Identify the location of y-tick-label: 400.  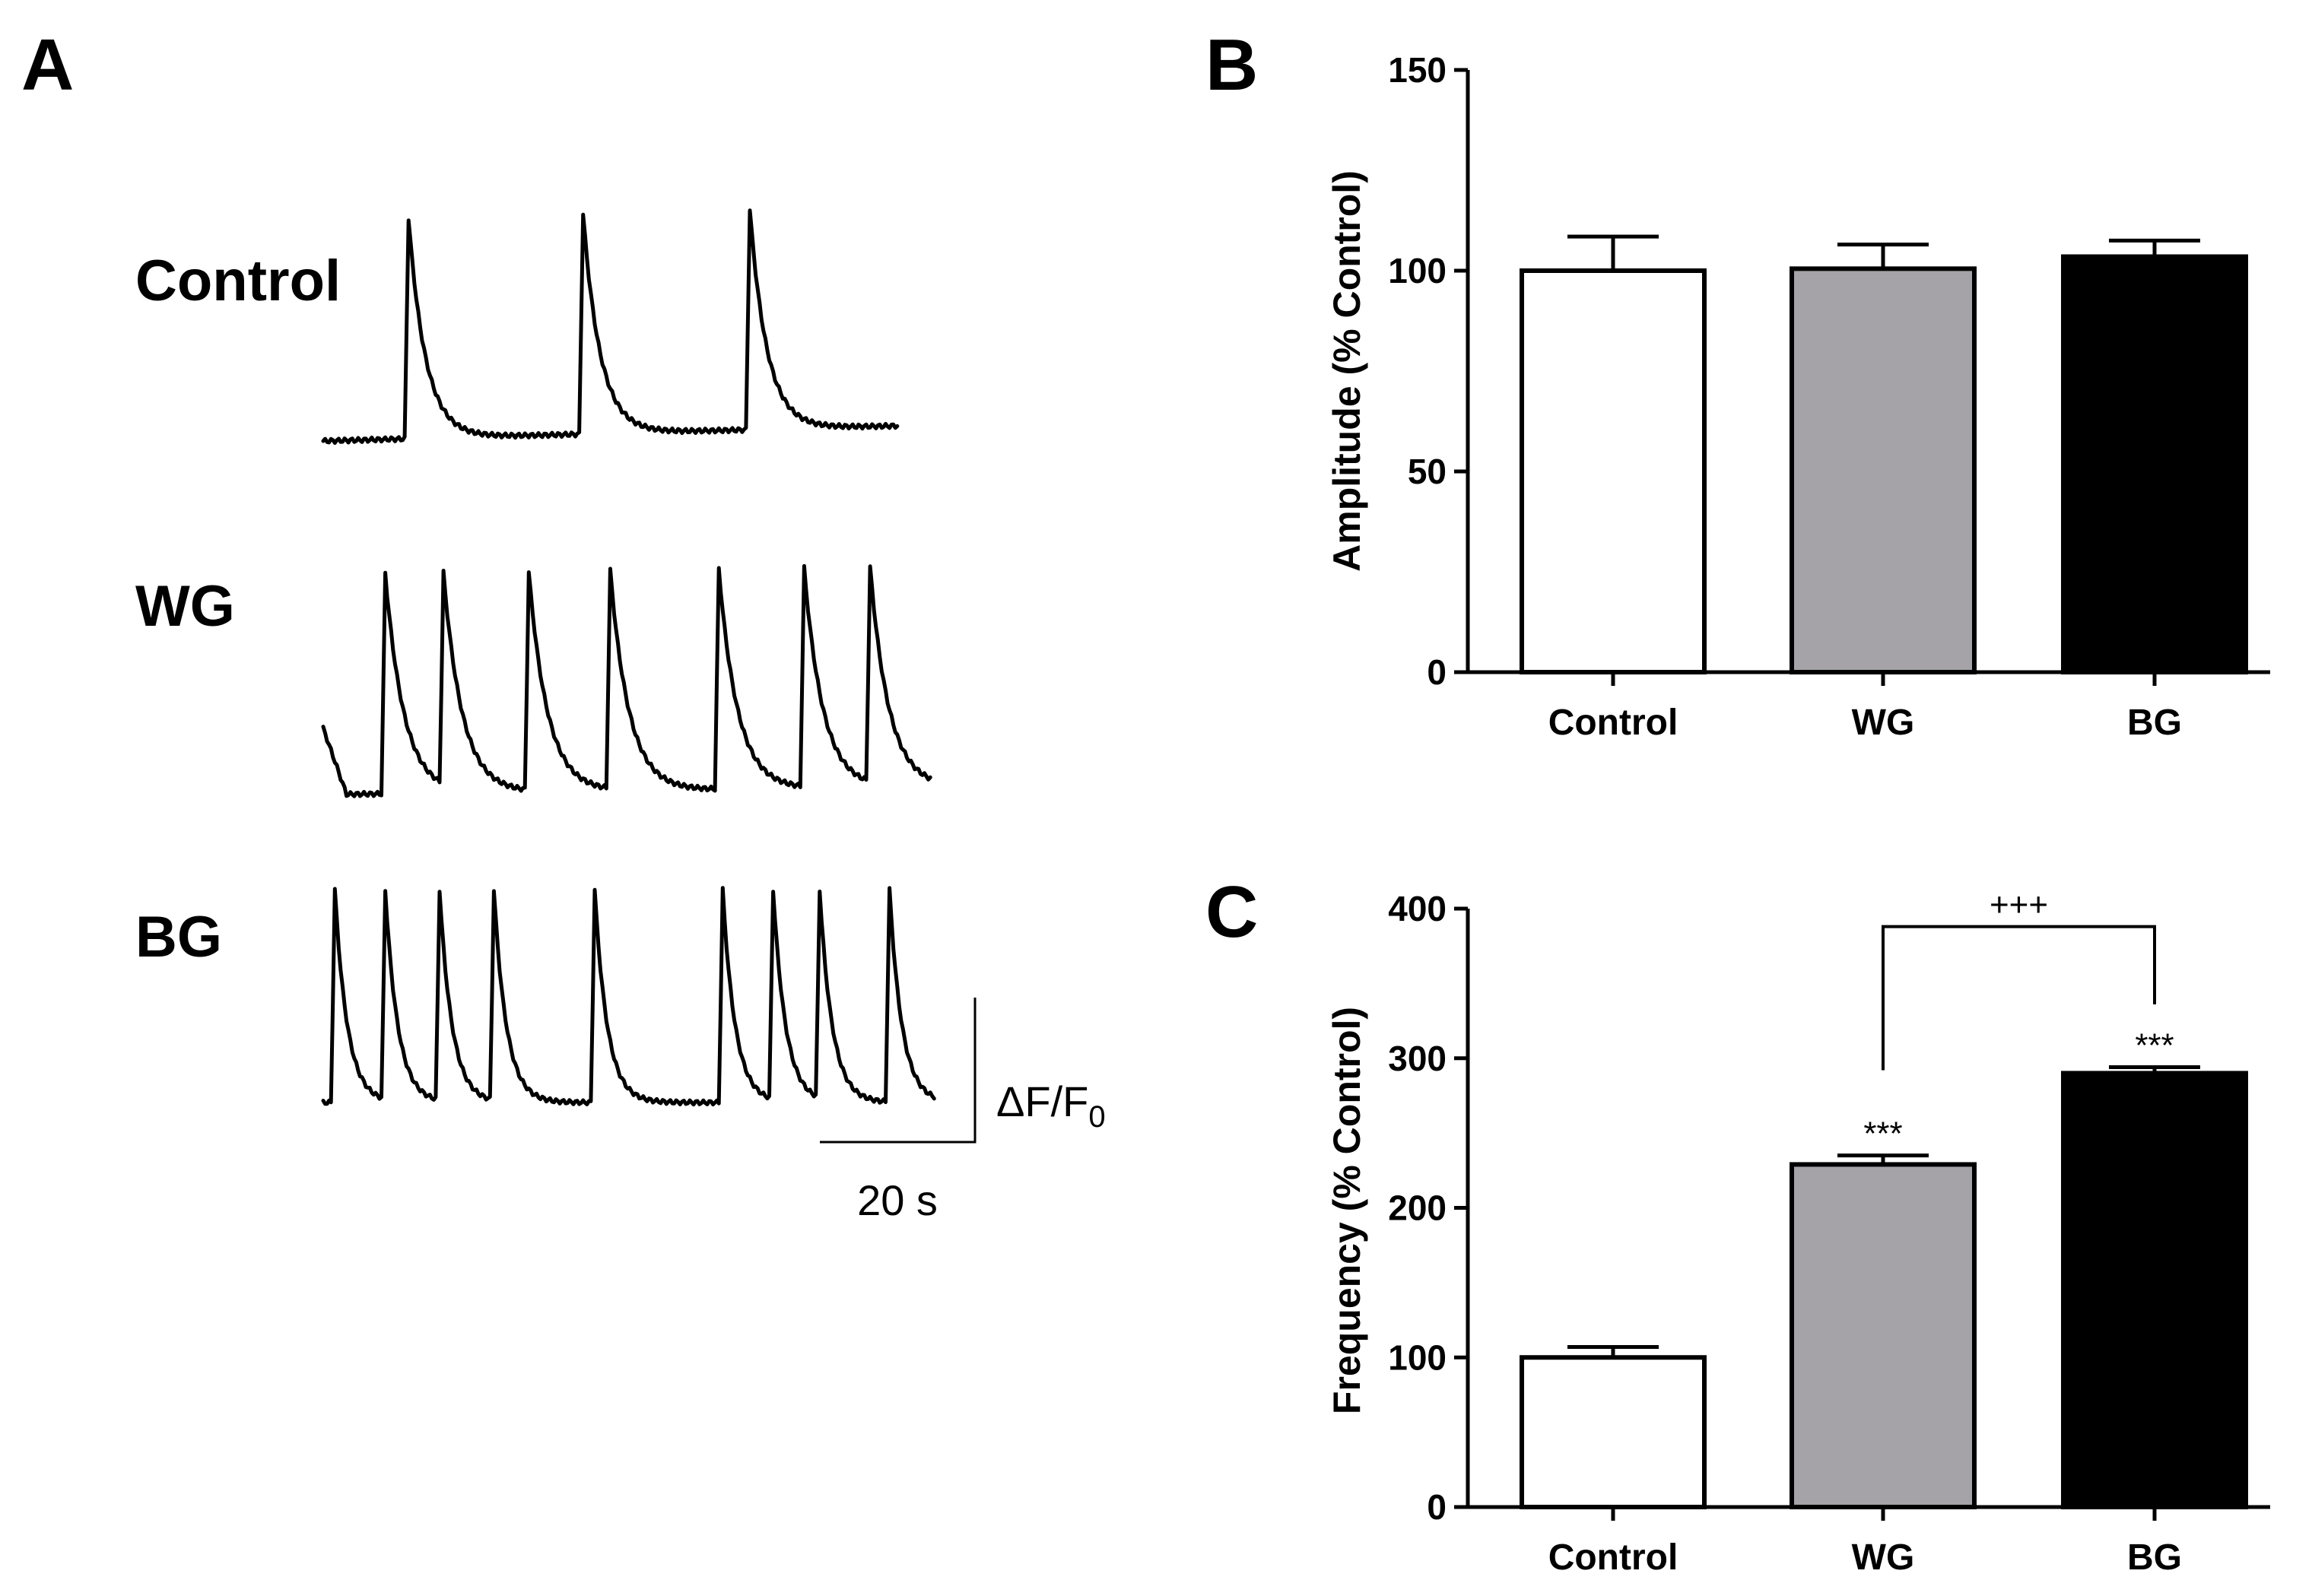
(1417, 908).